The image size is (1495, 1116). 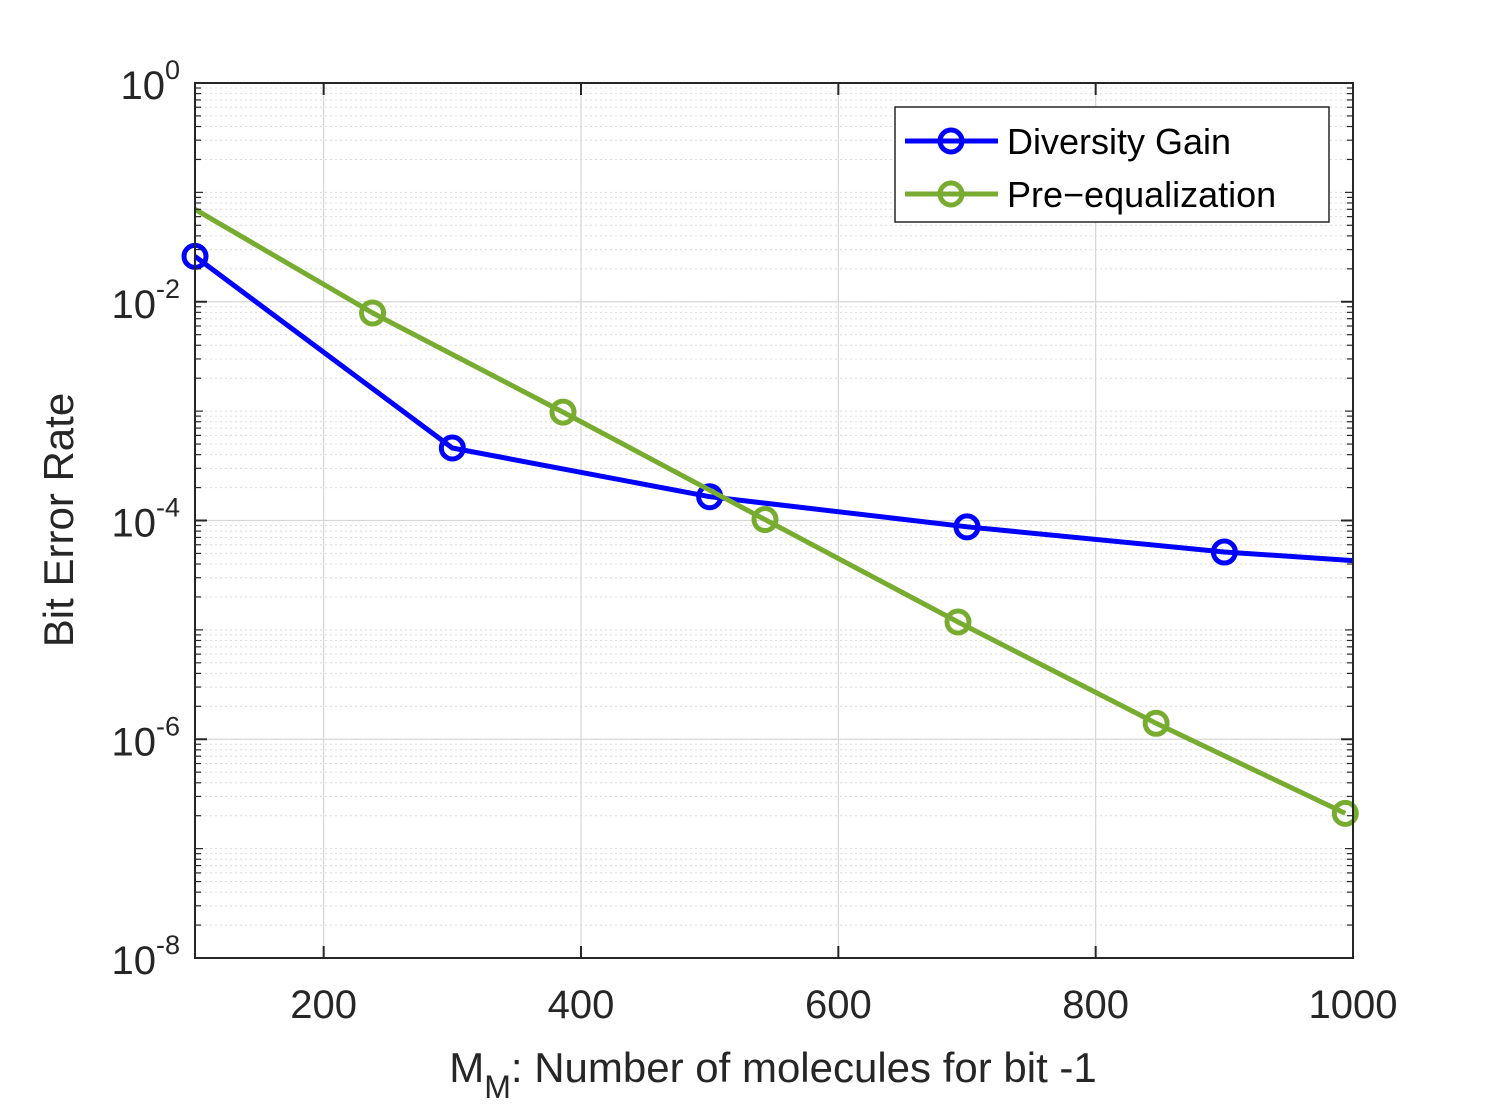 I want to click on y-tick-label: 10⁻⁴, so click(x=145, y=519).